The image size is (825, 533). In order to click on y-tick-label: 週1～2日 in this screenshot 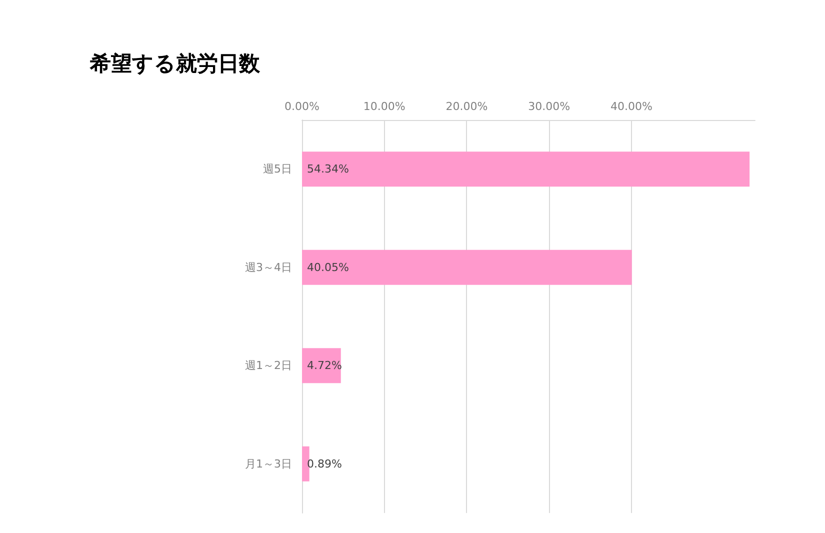, I will do `click(268, 365)`.